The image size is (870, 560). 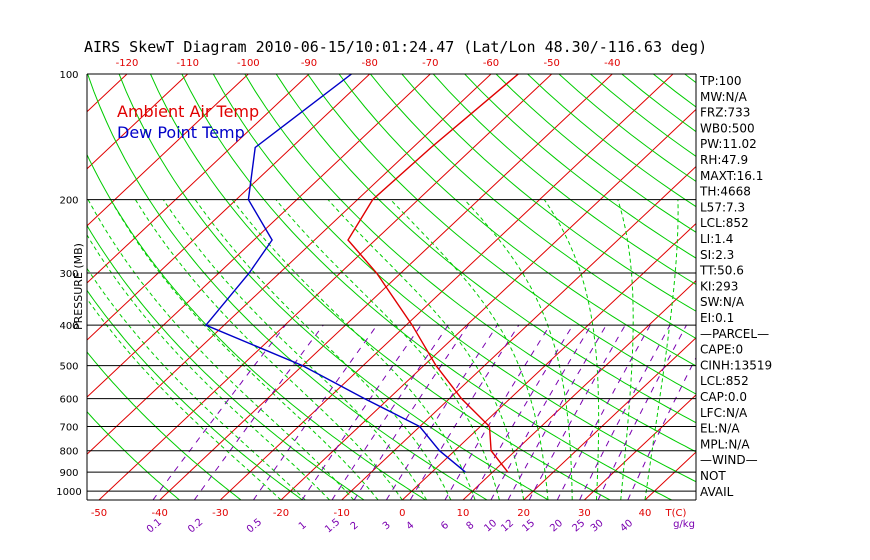 I want to click on mixing-ratio-tick-label: 10, so click(x=490, y=526).